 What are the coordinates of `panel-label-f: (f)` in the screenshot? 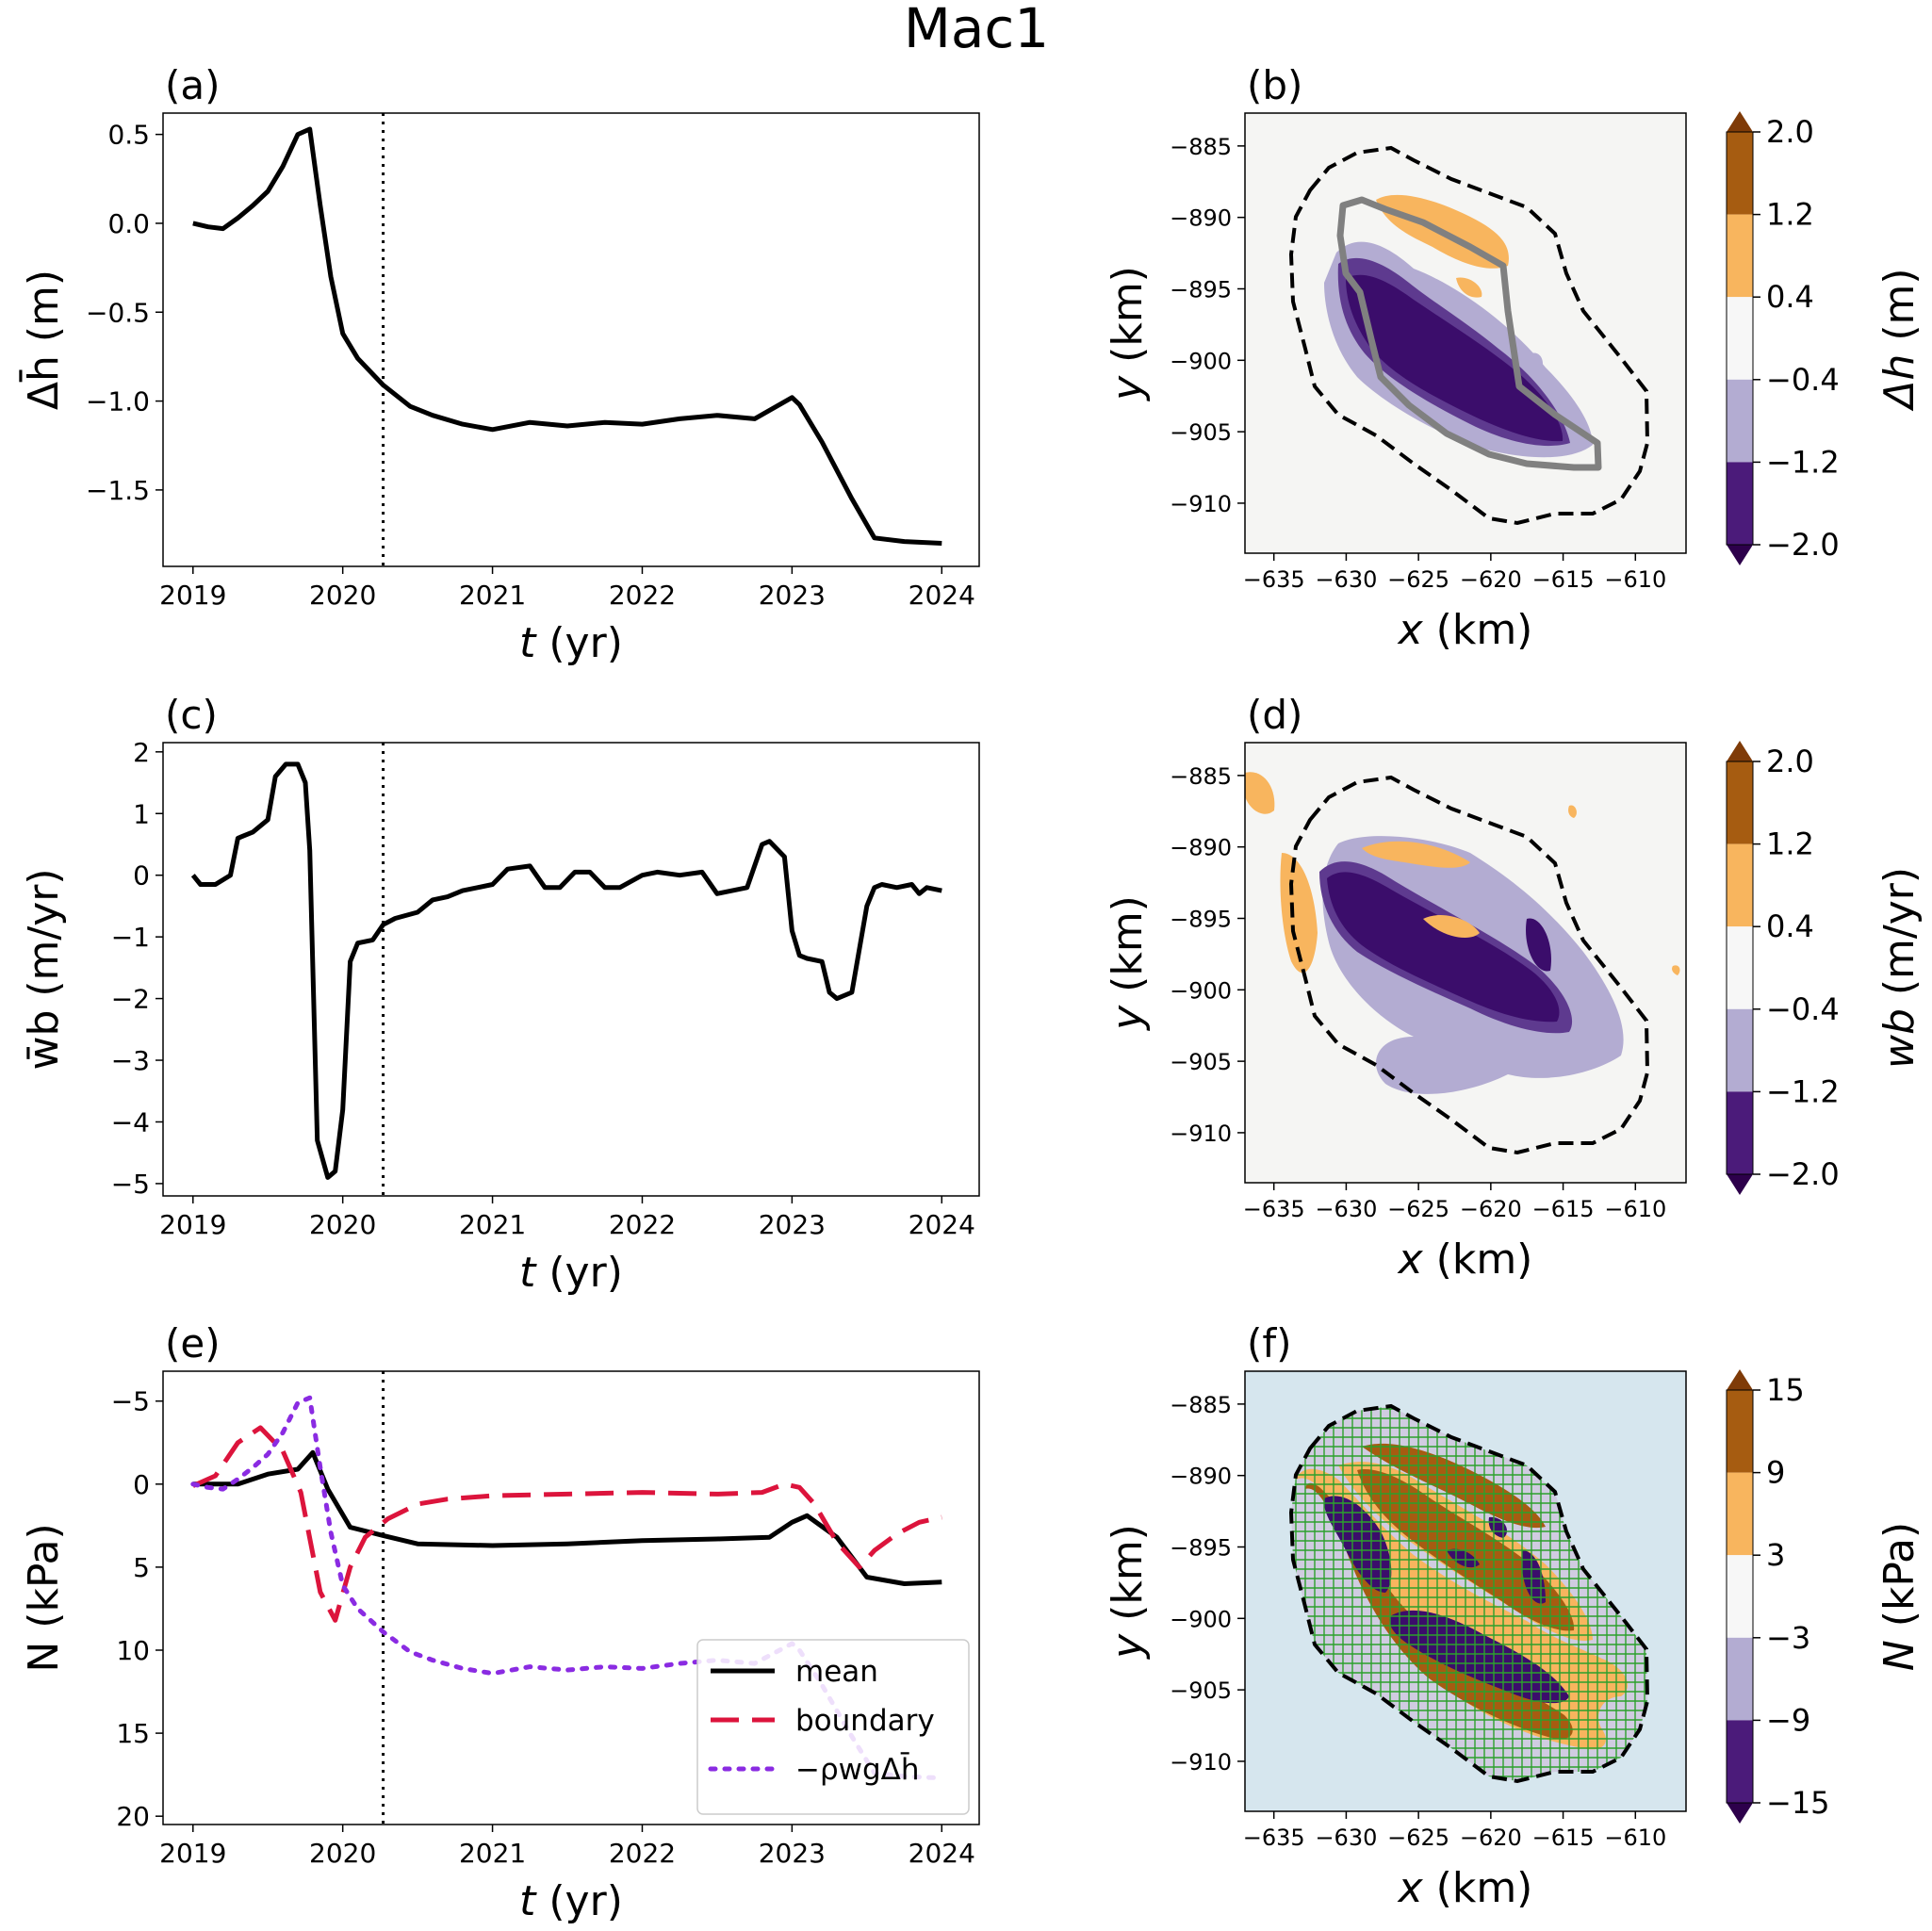 It's located at (1269, 1343).